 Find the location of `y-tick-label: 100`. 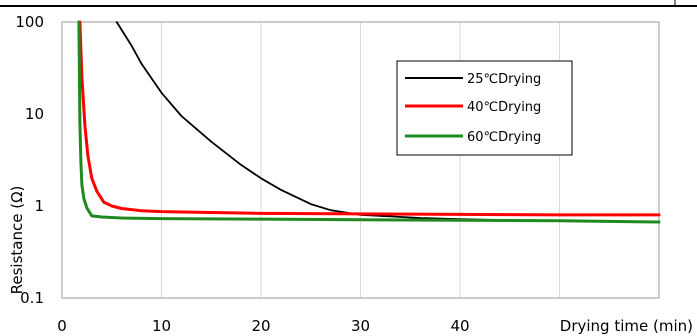

y-tick-label: 100 is located at coordinates (29, 22).